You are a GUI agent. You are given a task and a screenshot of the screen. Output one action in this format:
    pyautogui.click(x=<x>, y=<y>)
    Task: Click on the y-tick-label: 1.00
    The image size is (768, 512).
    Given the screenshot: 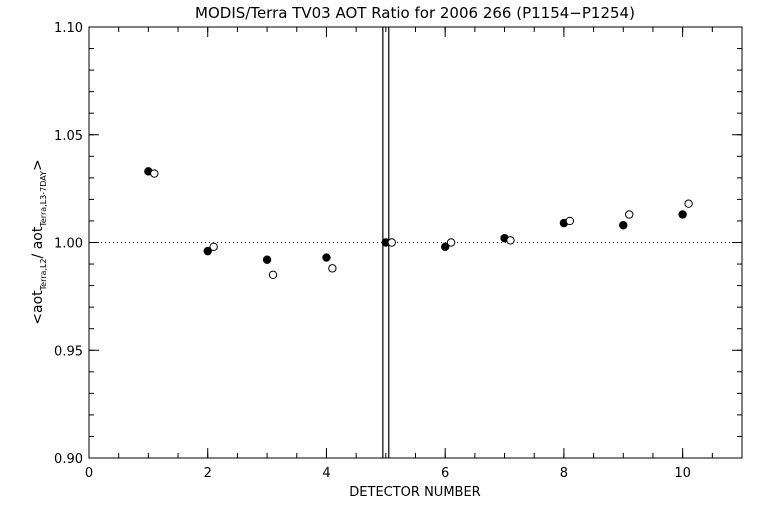 What is the action you would take?
    pyautogui.click(x=68, y=244)
    